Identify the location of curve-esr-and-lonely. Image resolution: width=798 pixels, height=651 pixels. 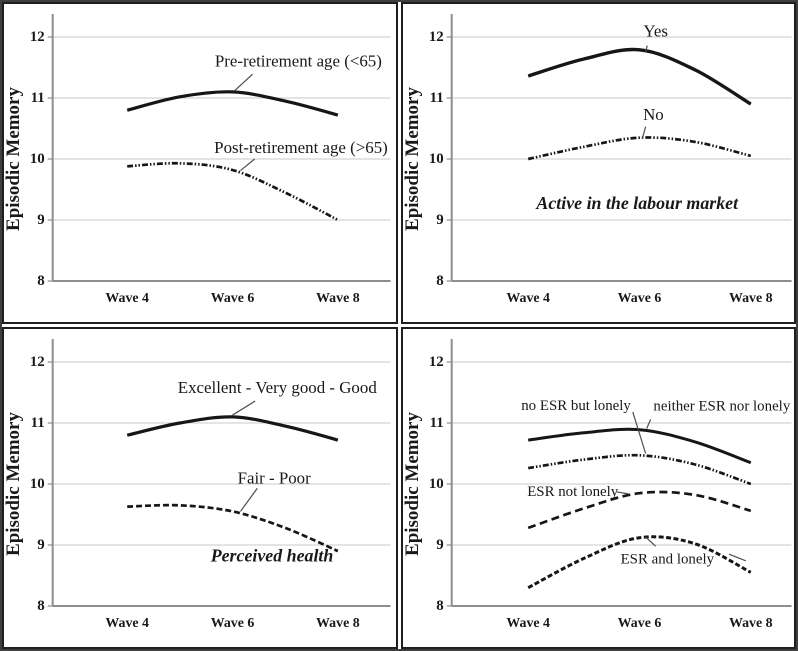
(639, 562).